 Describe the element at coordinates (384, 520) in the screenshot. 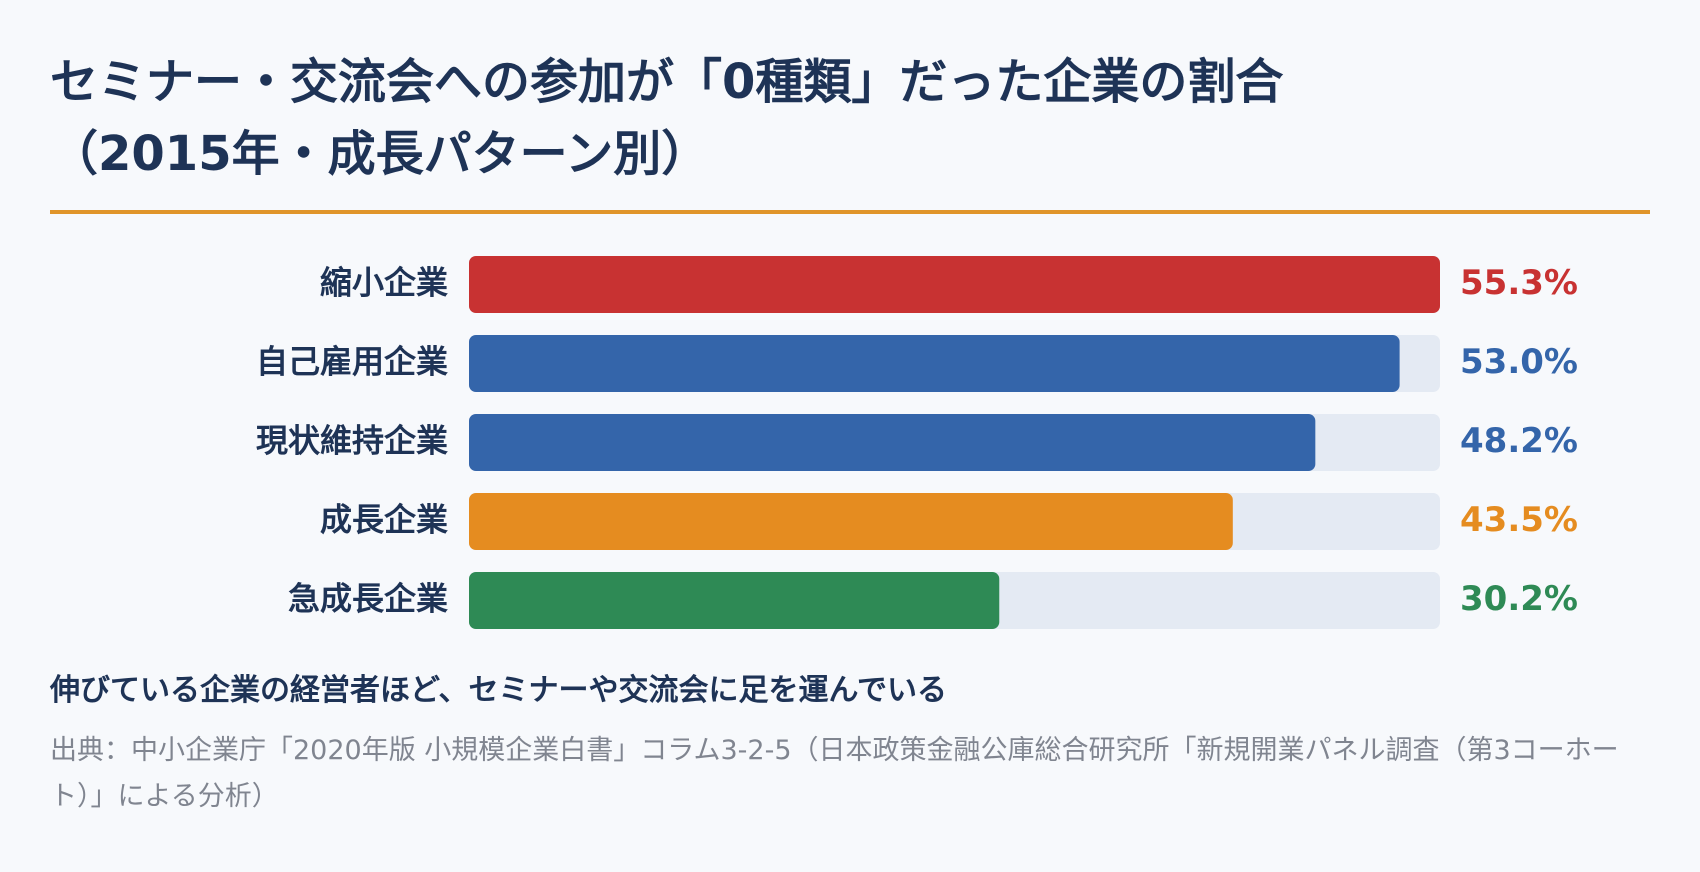

I see `category-label: 成長企業` at that location.